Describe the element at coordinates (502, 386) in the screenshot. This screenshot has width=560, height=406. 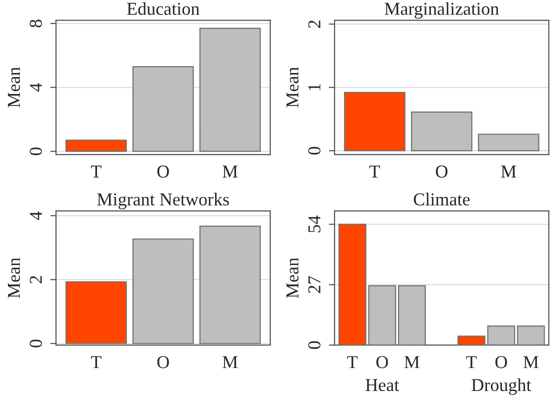
I see `text: Drought` at that location.